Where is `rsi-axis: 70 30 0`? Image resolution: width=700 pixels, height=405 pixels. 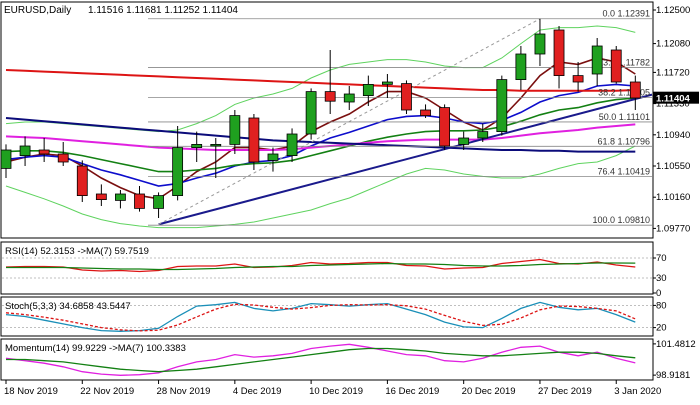
rsi-axis: 70 30 0 is located at coordinates (660, 276).